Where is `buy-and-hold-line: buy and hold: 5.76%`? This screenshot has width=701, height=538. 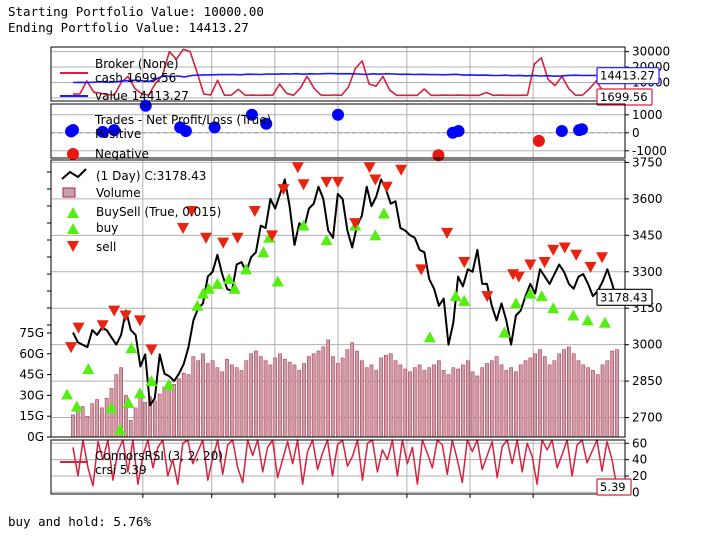 buy-and-hold-line: buy and hold: 5.76% is located at coordinates (79, 521).